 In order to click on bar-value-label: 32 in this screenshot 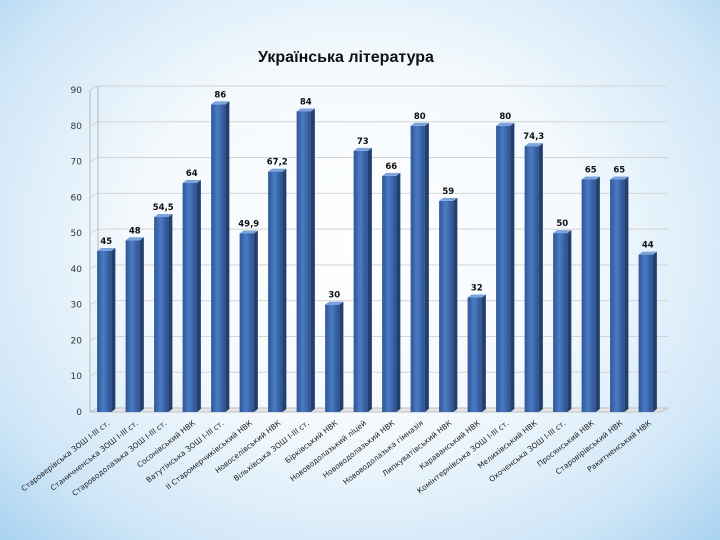, I will do `click(477, 289)`.